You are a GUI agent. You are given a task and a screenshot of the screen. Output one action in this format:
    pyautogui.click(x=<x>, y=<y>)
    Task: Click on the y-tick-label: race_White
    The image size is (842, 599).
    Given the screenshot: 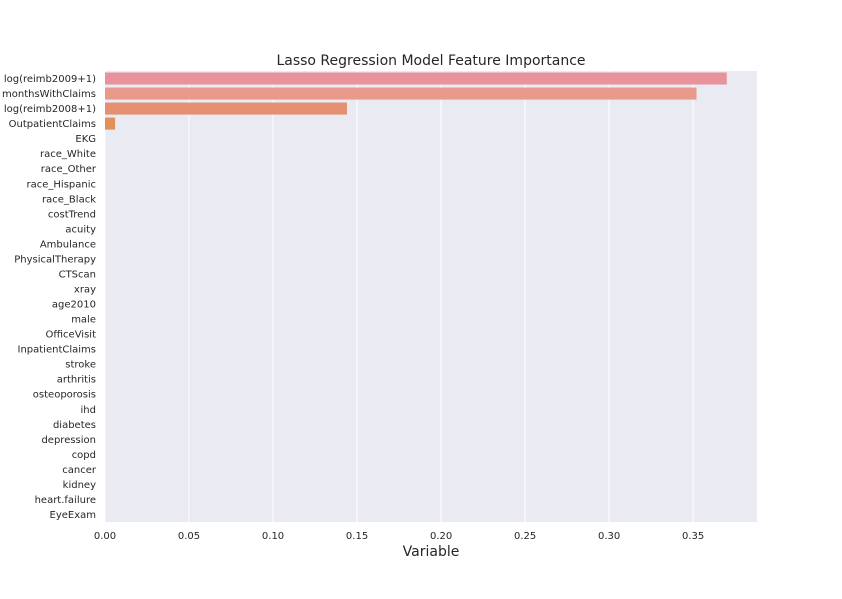 What is the action you would take?
    pyautogui.click(x=68, y=154)
    